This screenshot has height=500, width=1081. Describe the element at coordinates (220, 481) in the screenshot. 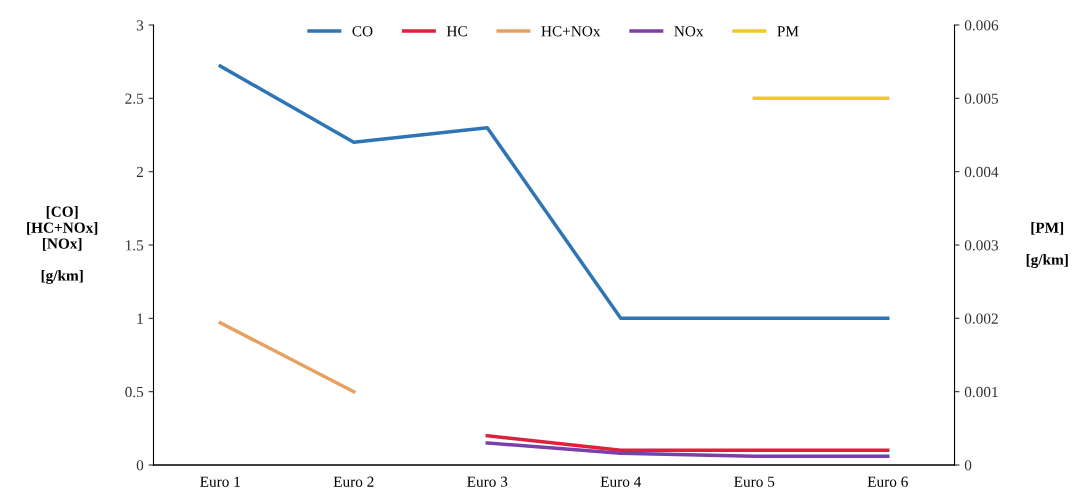

I see `x-tick-label: Euro 1` at that location.